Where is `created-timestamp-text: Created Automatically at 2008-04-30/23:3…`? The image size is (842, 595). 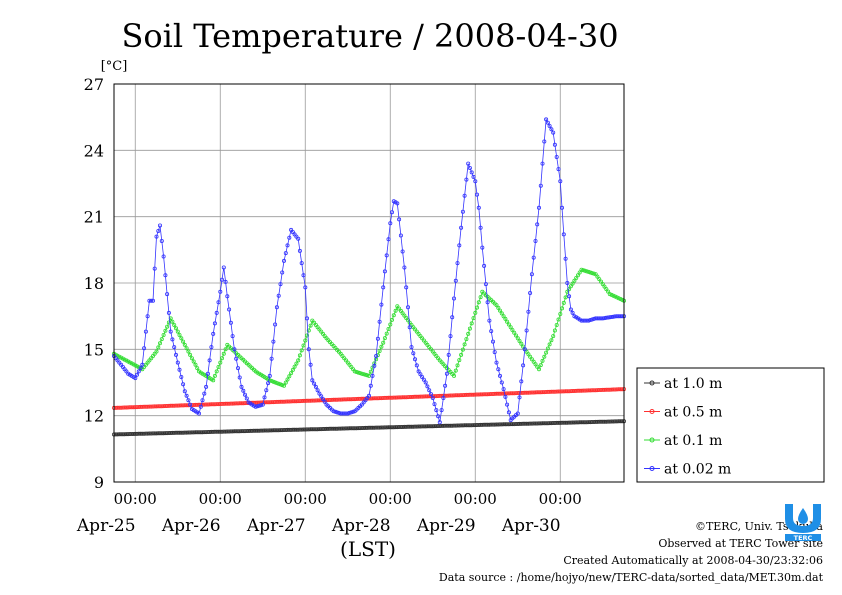
created-timestamp-text: Created Automatically at 2008-04-30/23:3… is located at coordinates (693, 560).